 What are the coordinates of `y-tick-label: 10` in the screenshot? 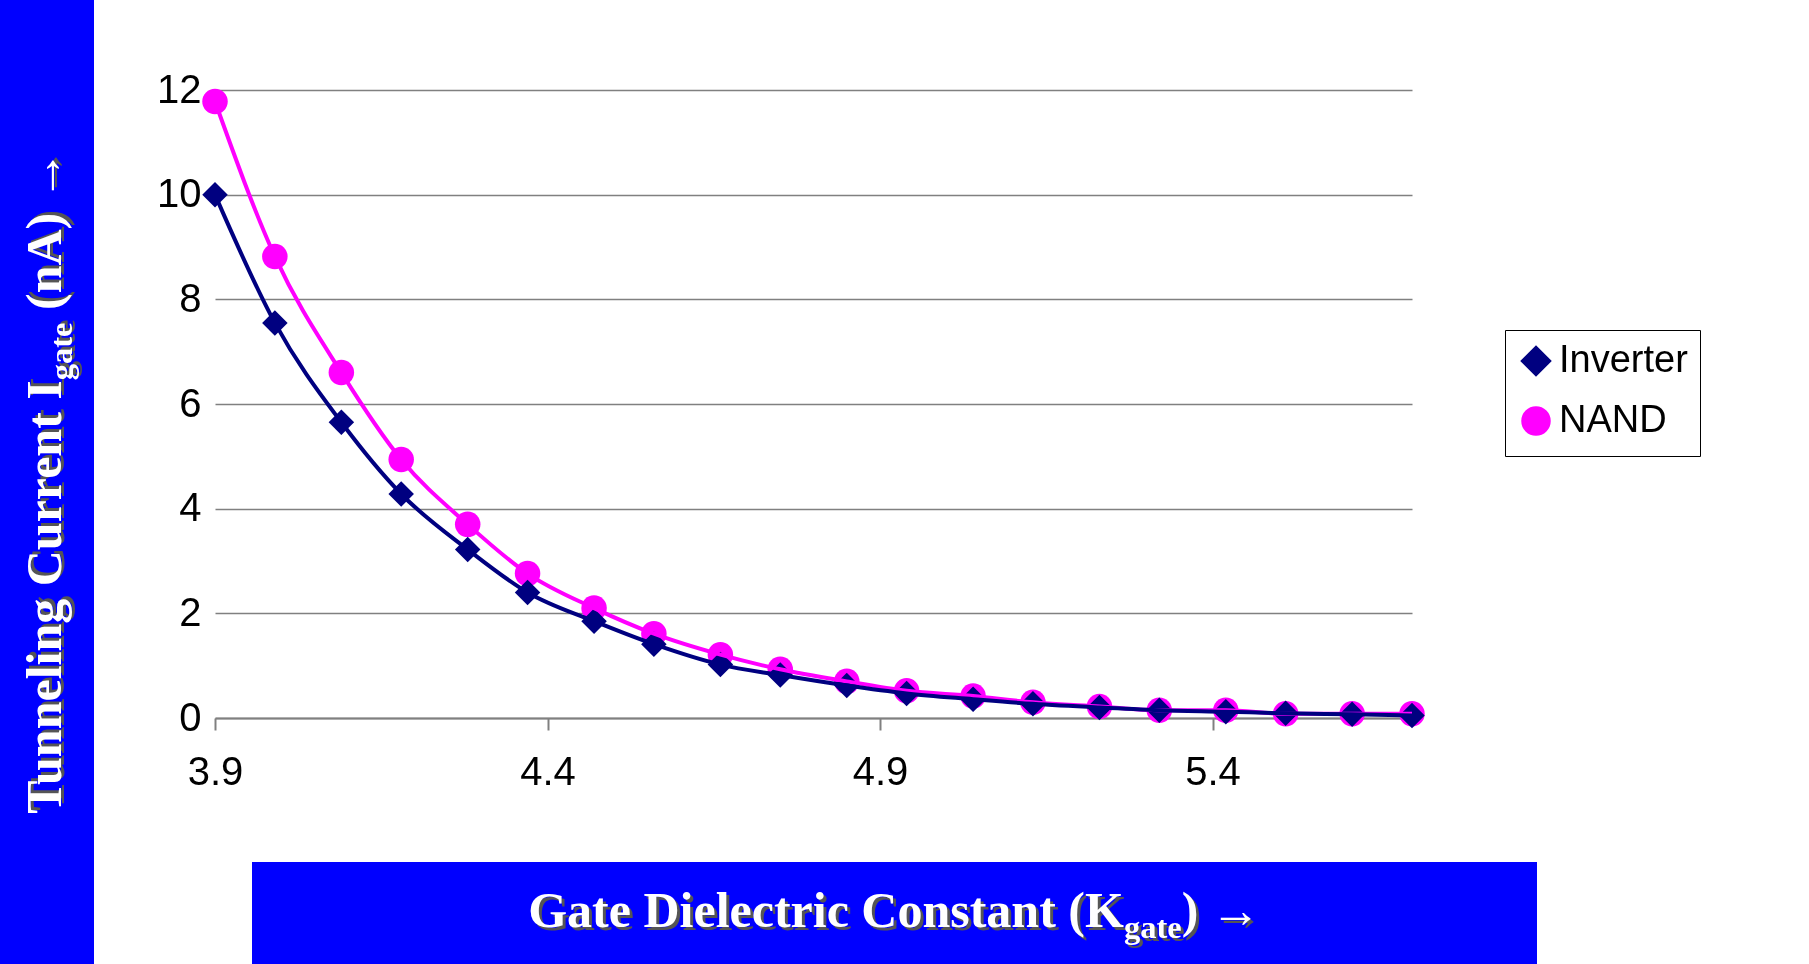 It's located at (179, 193).